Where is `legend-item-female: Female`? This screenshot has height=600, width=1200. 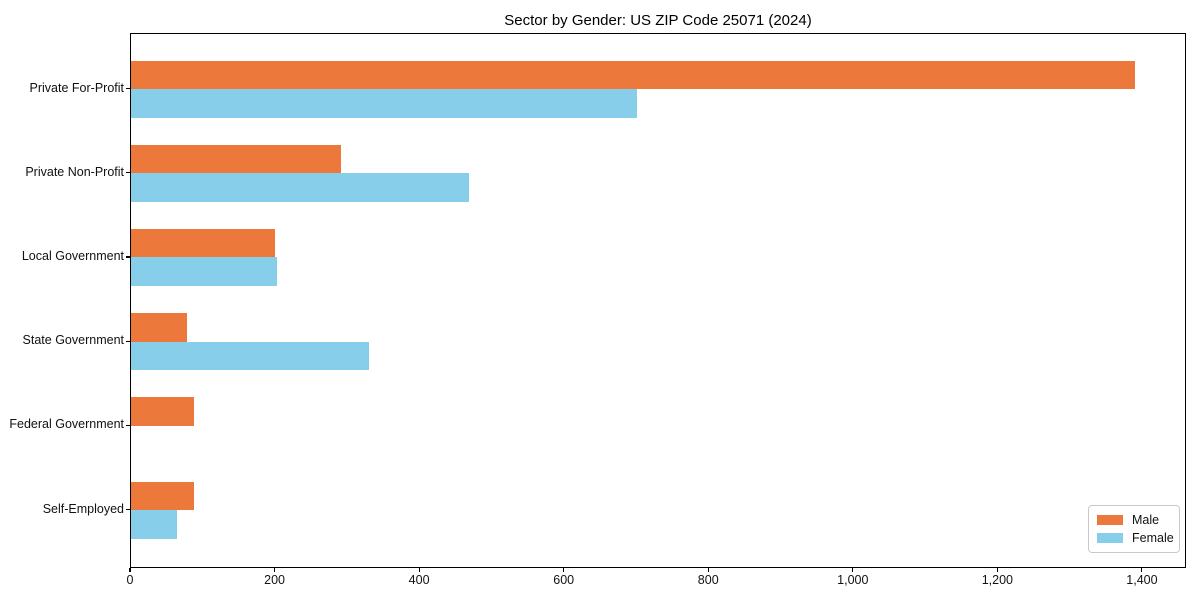 legend-item-female: Female is located at coordinates (1135, 538).